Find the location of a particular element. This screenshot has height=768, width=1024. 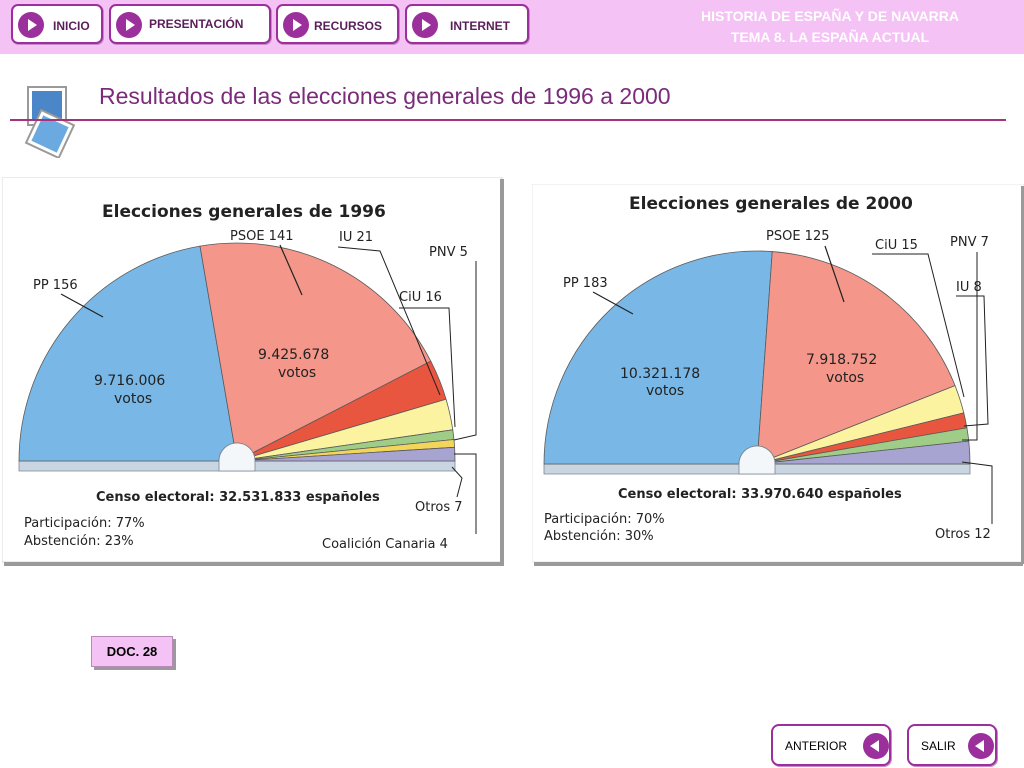

abstencion: Abstención: 30% is located at coordinates (599, 536).